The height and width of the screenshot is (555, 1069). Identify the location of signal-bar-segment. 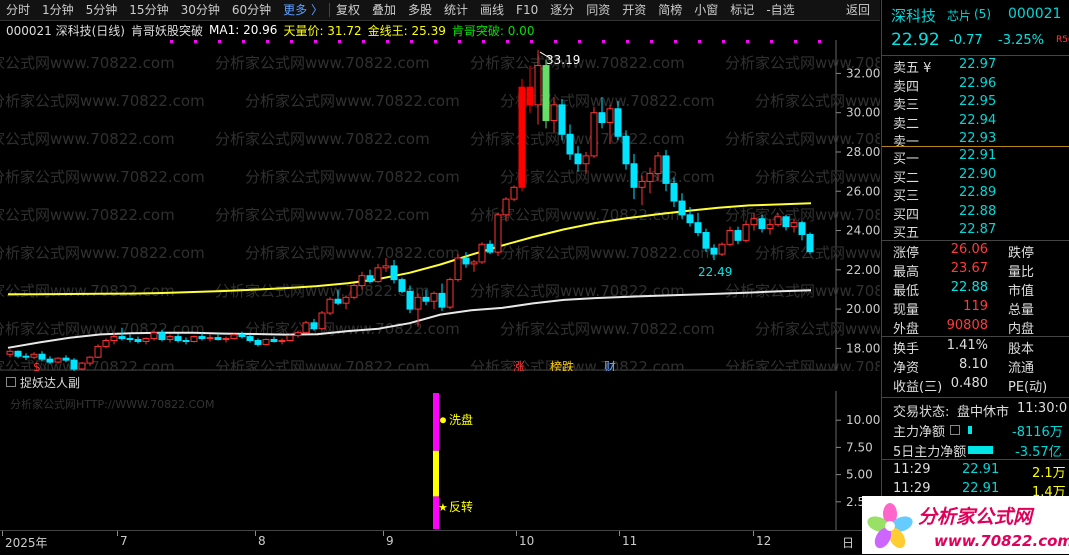
(436, 512).